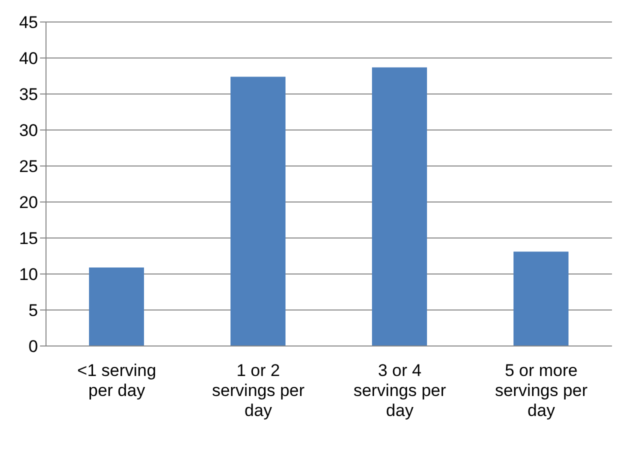  Describe the element at coordinates (541, 390) in the screenshot. I see `x-tick-label: 5 or more servings per day` at that location.